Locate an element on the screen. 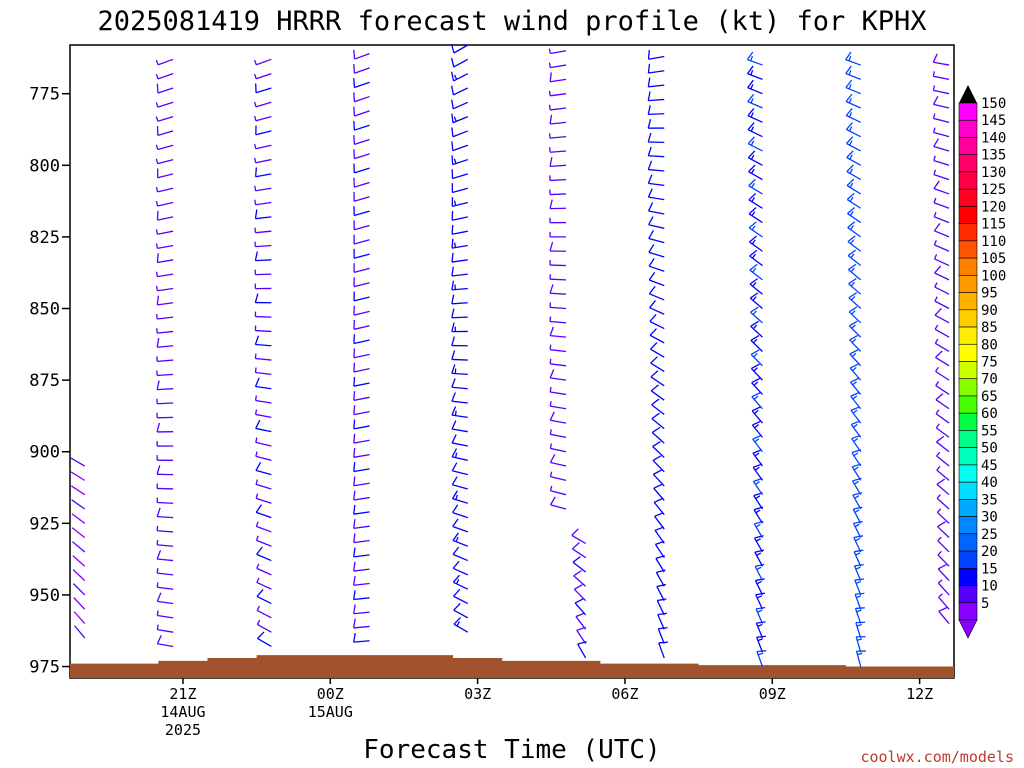 Image resolution: width=1024 pixels, height=768 pixels. colorbar-label: 5 is located at coordinates (985, 604).